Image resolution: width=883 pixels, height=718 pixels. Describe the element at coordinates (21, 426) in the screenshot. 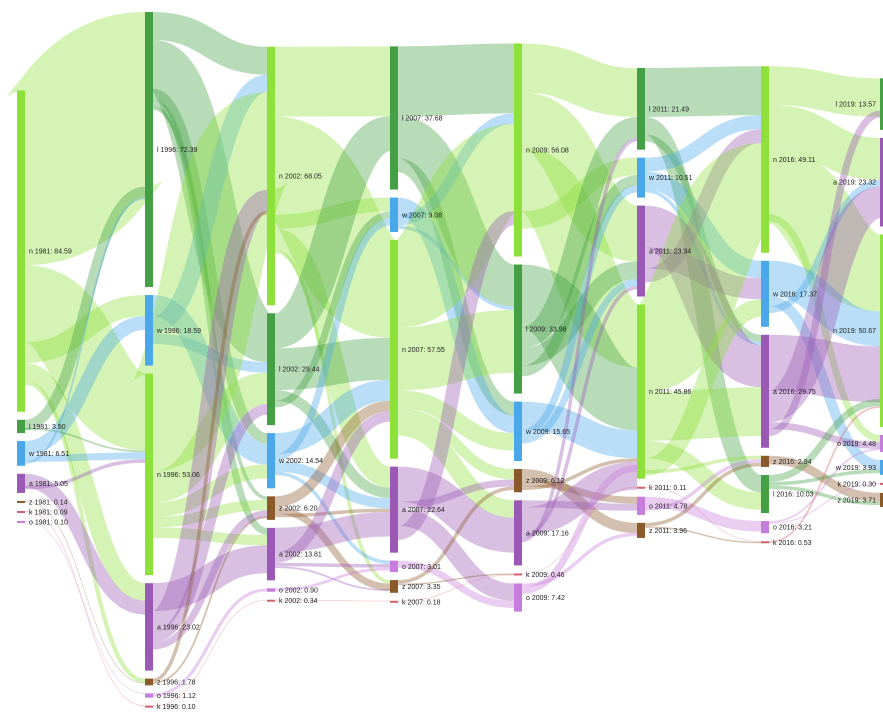

I see `node-l1981` at that location.